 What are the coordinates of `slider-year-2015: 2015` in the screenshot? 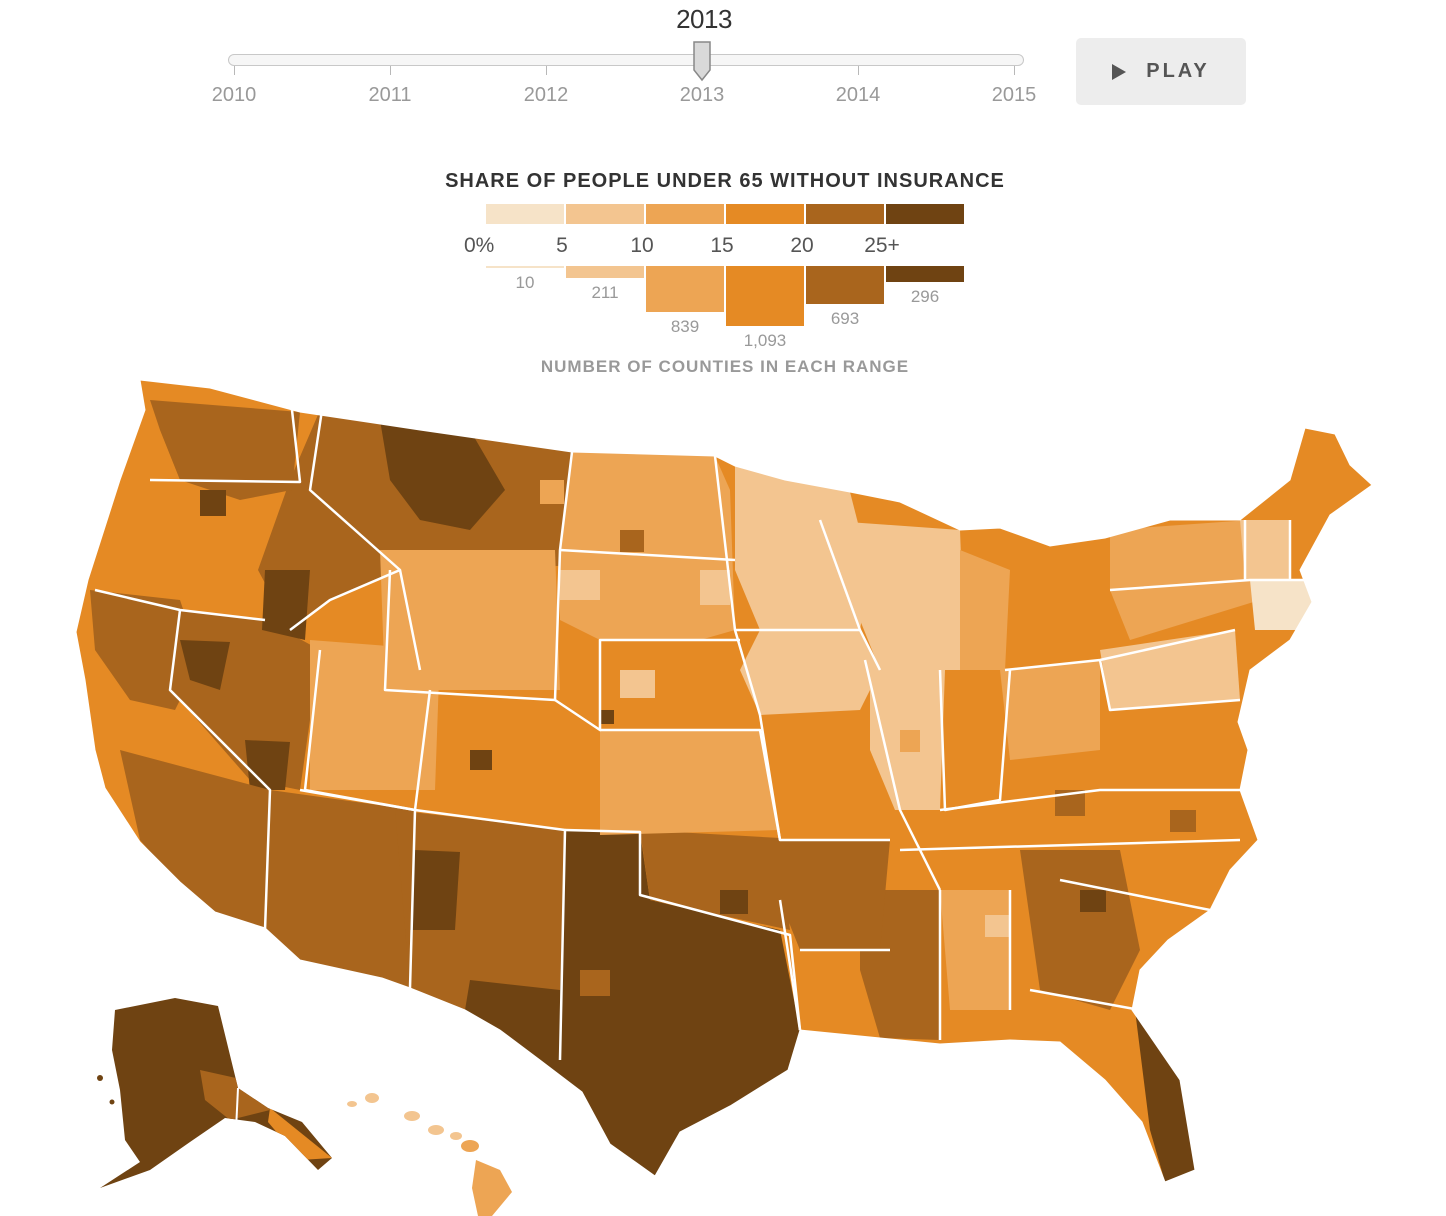 It's located at (1014, 95).